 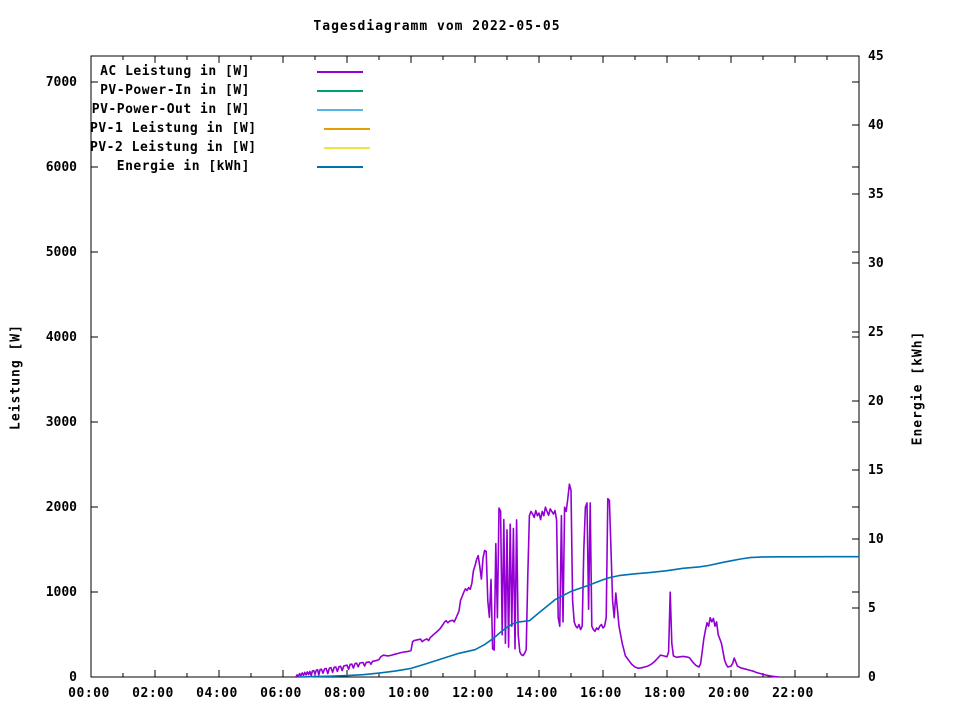 What do you see at coordinates (345, 693) in the screenshot?
I see `x-tick-label: 08:00` at bounding box center [345, 693].